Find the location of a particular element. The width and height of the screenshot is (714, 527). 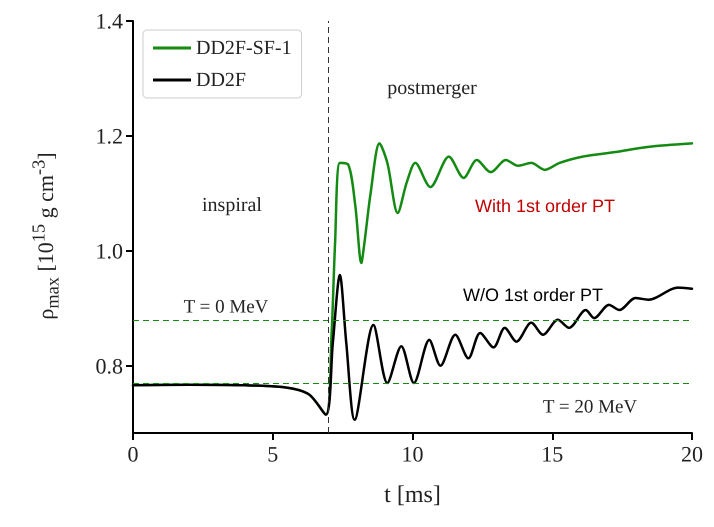

x-tick-label: 10 is located at coordinates (413, 454).